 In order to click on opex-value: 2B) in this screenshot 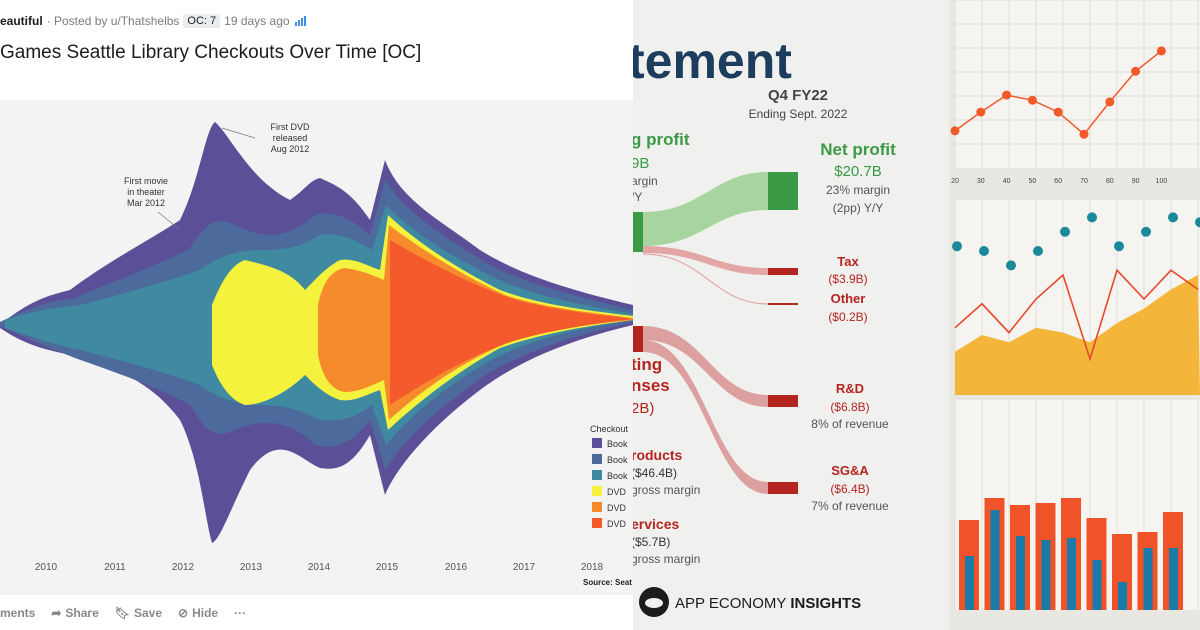, I will do `click(643, 408)`.